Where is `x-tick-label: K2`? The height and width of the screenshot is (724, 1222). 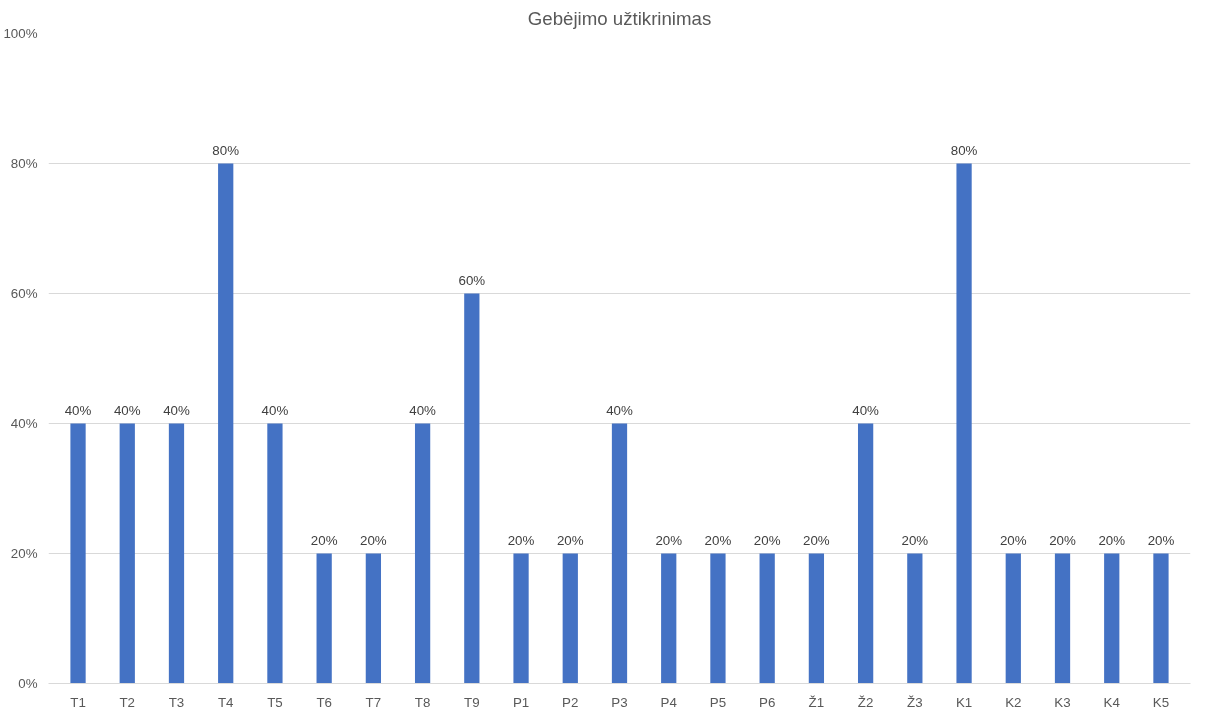
x-tick-label: K2 is located at coordinates (1013, 702).